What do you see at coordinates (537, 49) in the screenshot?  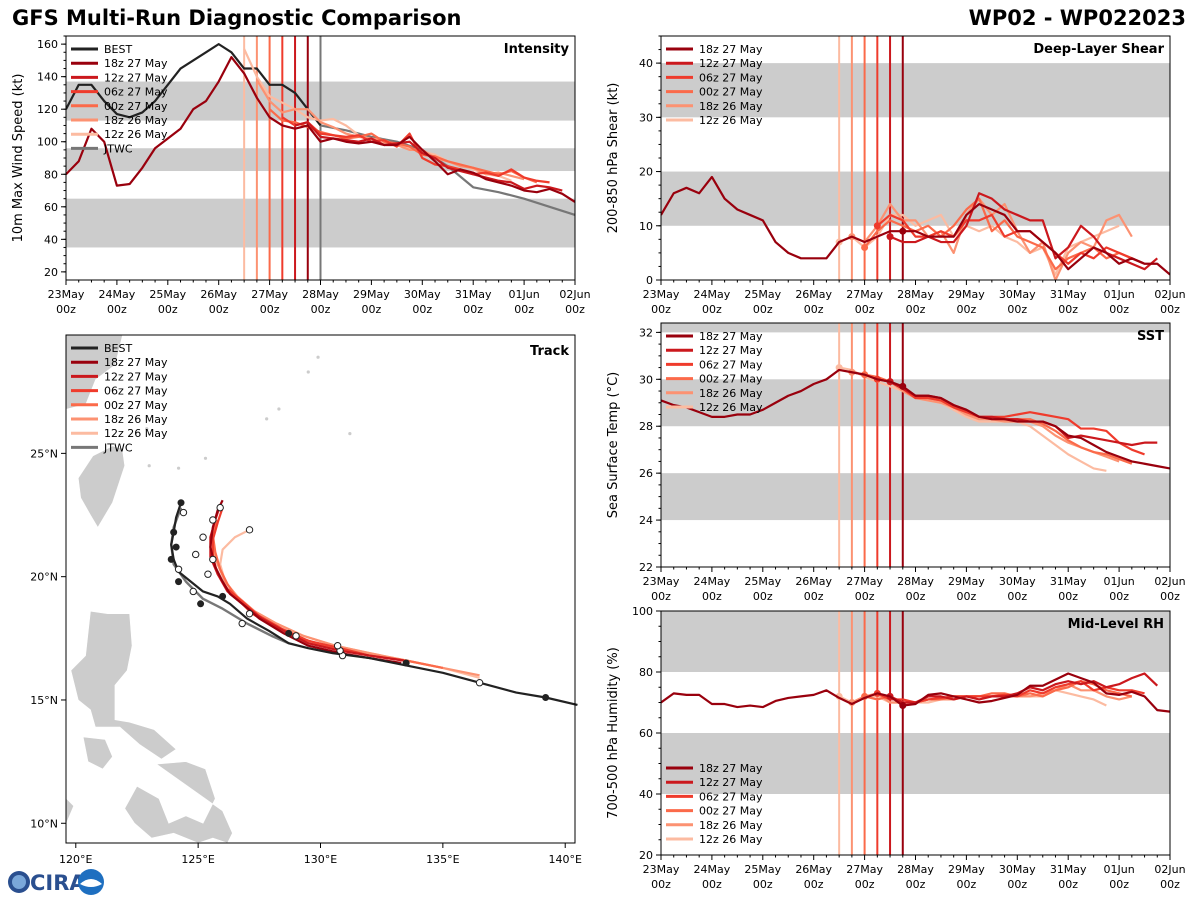 I see `panel-title: Intensity` at bounding box center [537, 49].